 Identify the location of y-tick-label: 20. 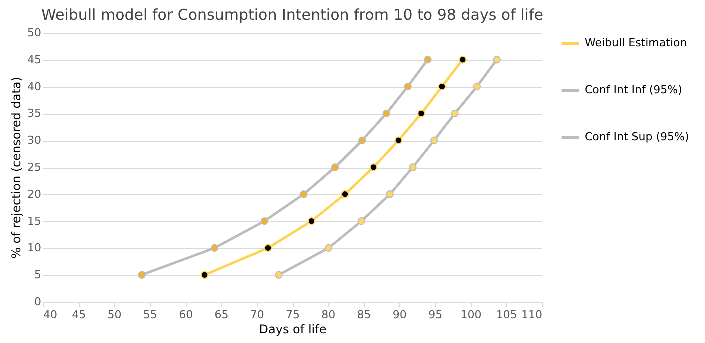
(35, 194).